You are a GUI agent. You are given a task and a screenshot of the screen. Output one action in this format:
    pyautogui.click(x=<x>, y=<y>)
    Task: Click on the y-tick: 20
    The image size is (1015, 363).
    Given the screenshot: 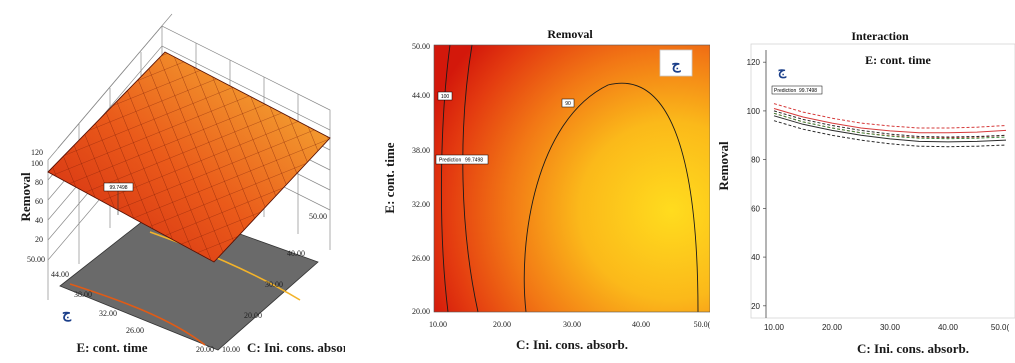 What is the action you would take?
    pyautogui.click(x=755, y=306)
    